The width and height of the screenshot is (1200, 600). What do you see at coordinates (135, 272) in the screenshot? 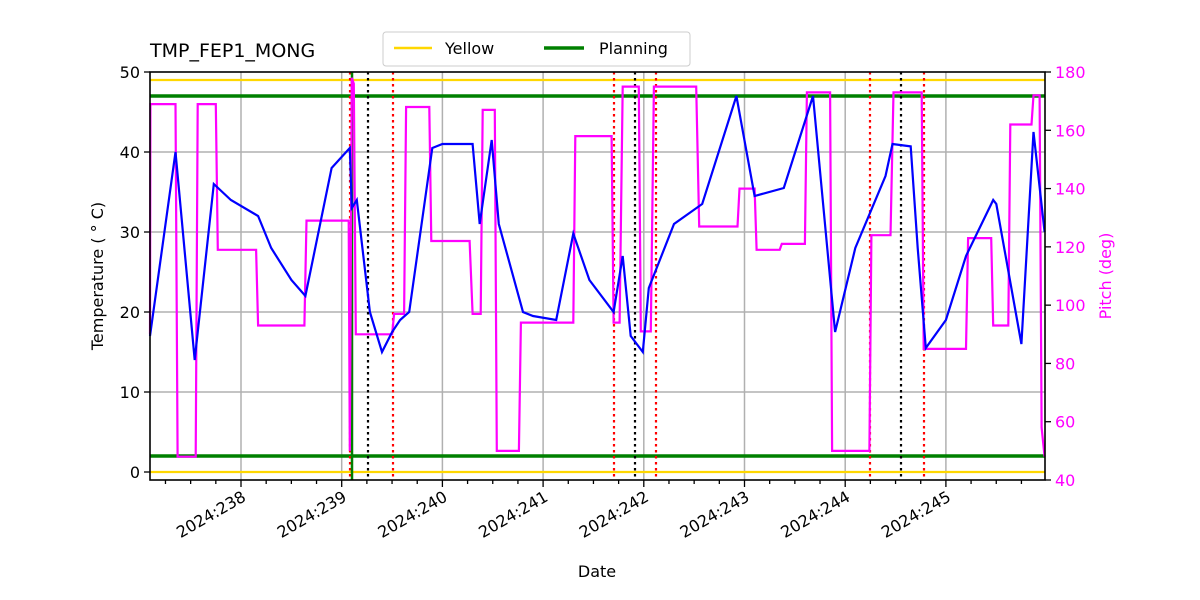
I see `y-axis-ticks: 0 10 20 30 40 50` at bounding box center [135, 272].